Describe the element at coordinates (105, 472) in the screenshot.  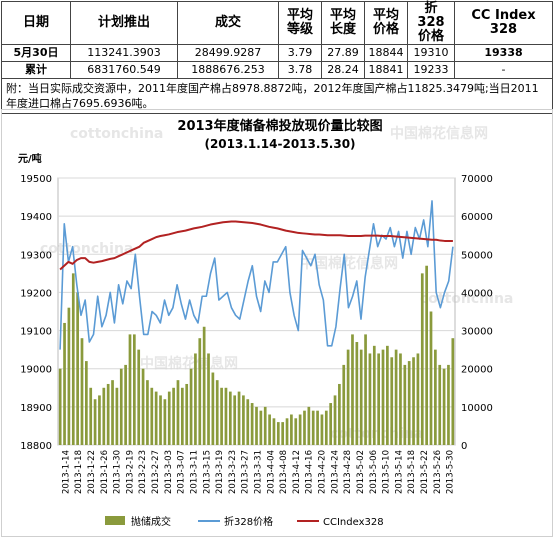
I see `x-tick-label: 2013-1-26` at that location.